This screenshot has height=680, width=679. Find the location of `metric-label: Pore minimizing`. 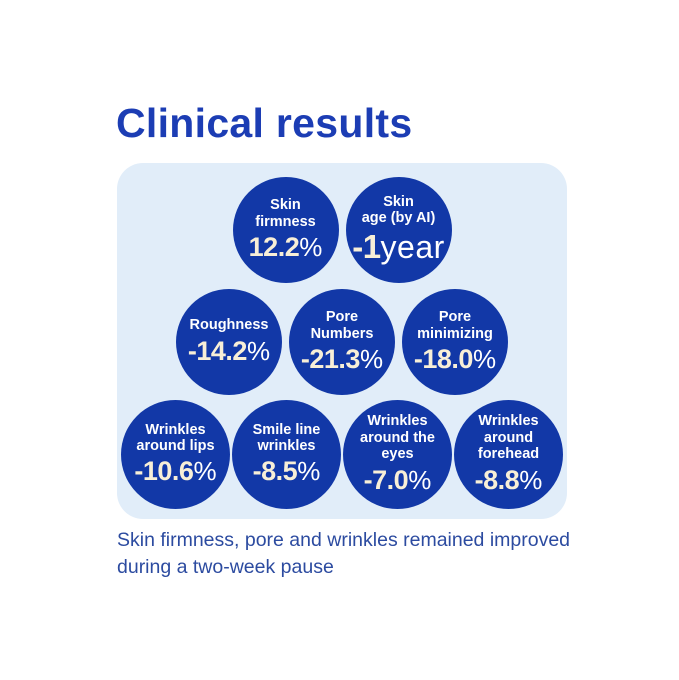

metric-label: Pore minimizing is located at coordinates (455, 325).